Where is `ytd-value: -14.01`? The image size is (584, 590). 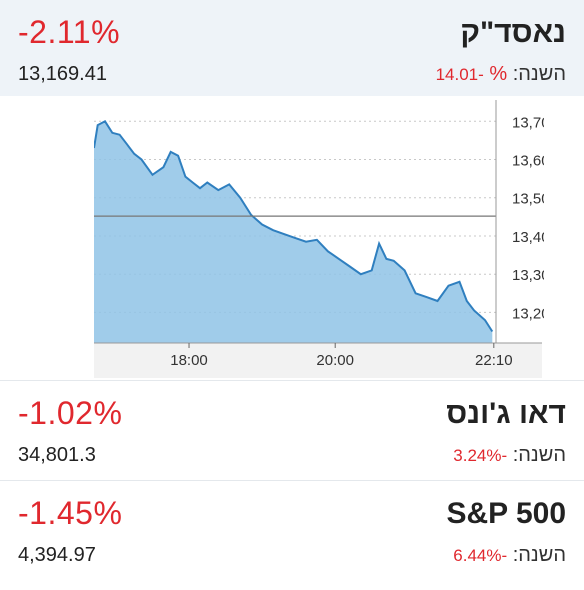
ytd-value: -14.01 is located at coordinates (459, 74).